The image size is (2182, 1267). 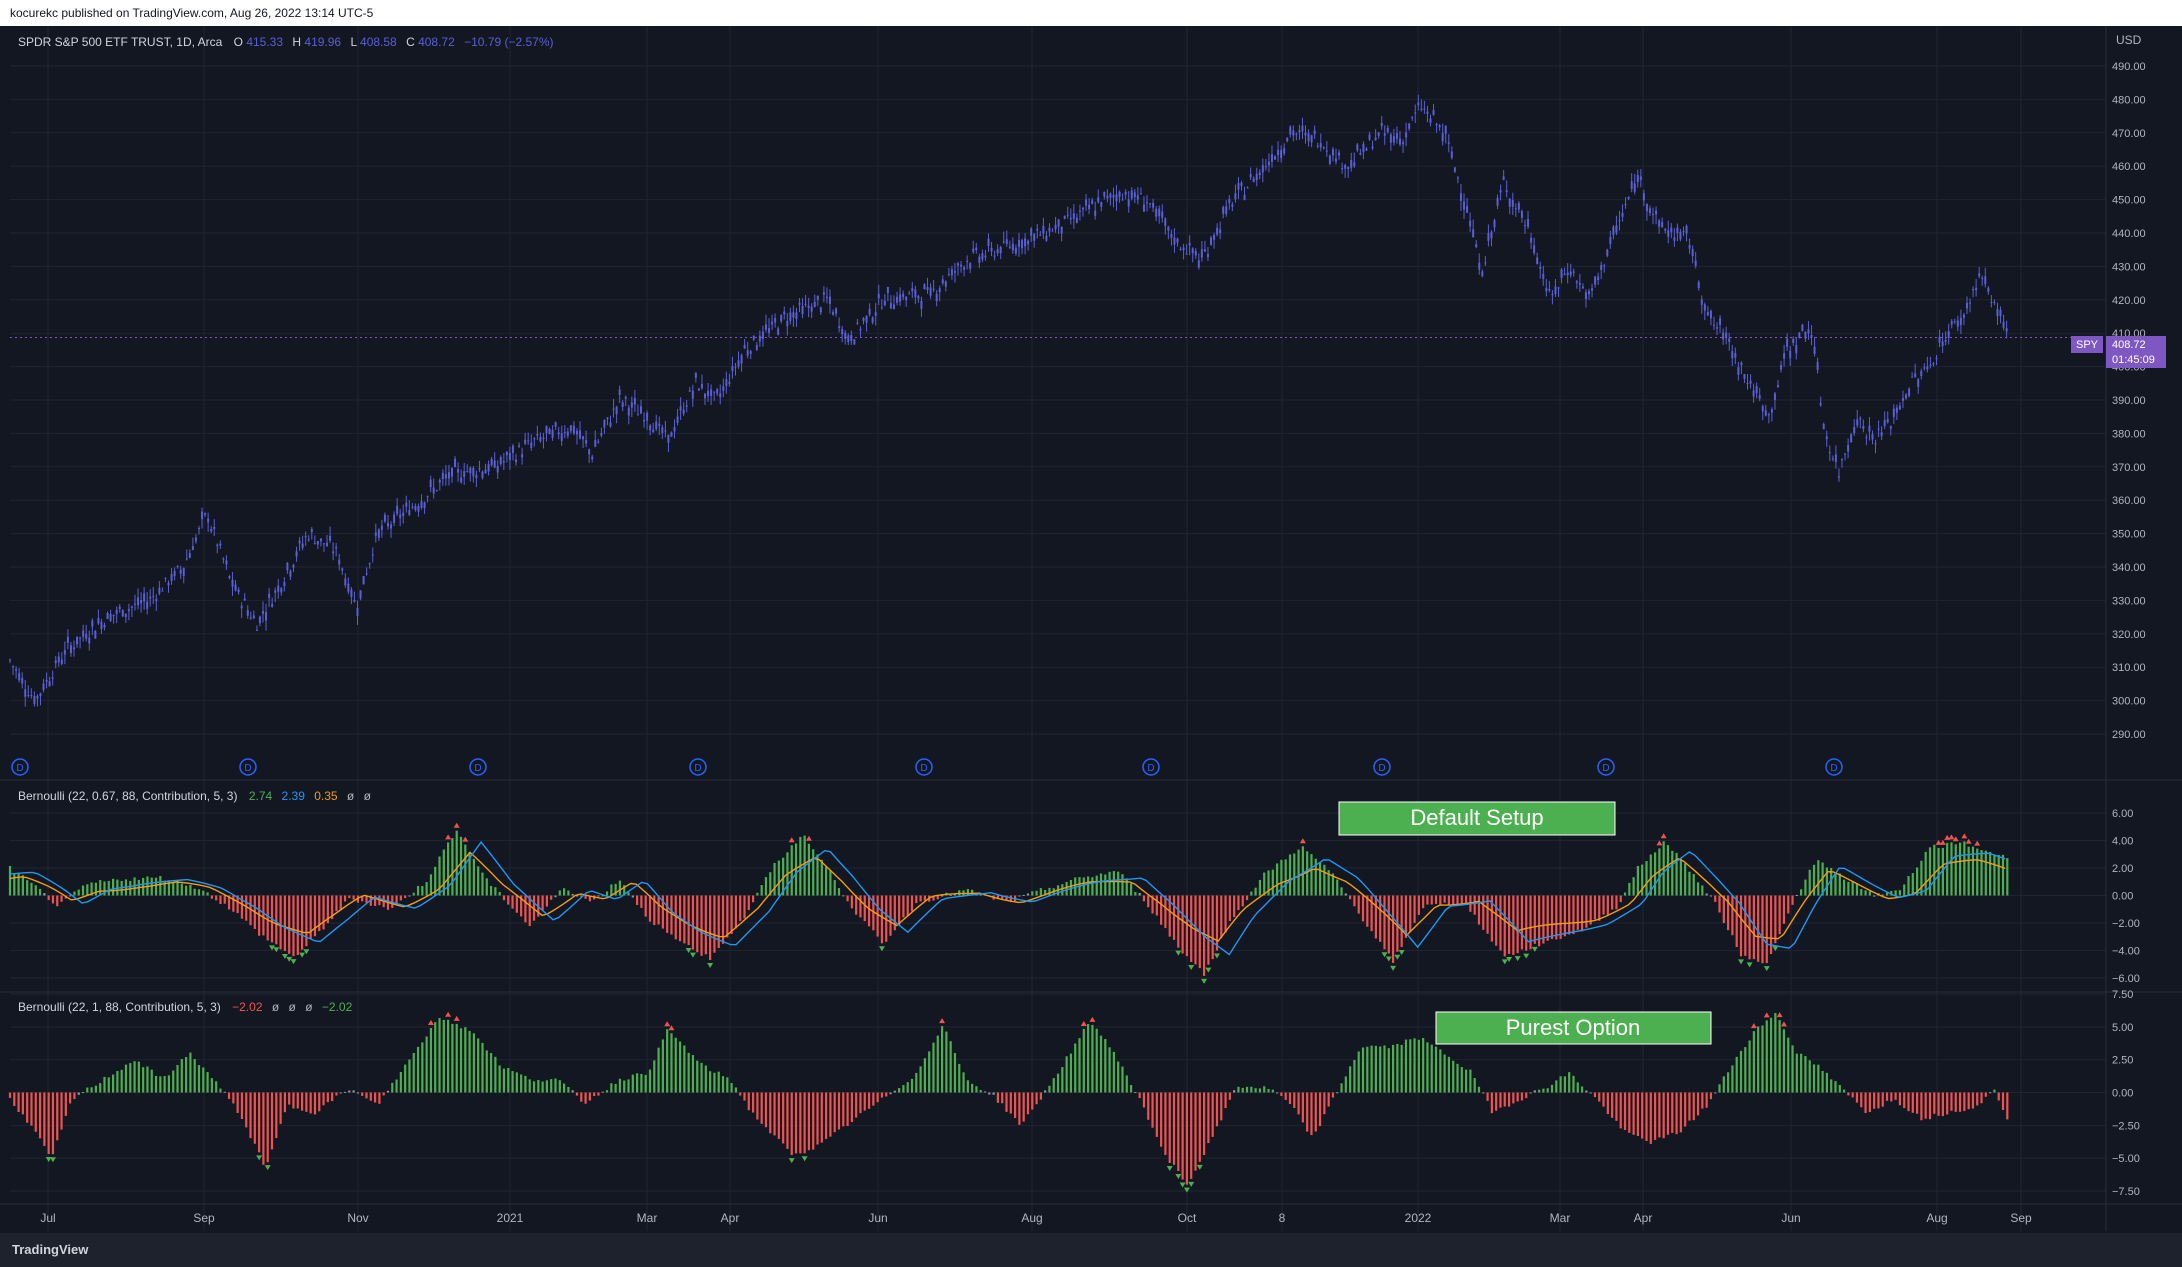 I want to click on purest-option-label: Purest Option, so click(x=1573, y=1028).